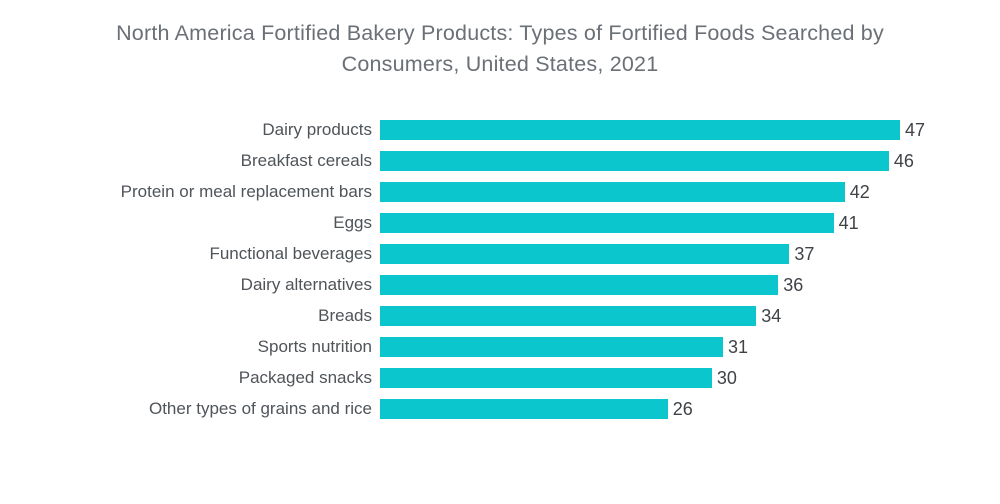 This screenshot has width=1000, height=504. I want to click on value-label: 30, so click(726, 377).